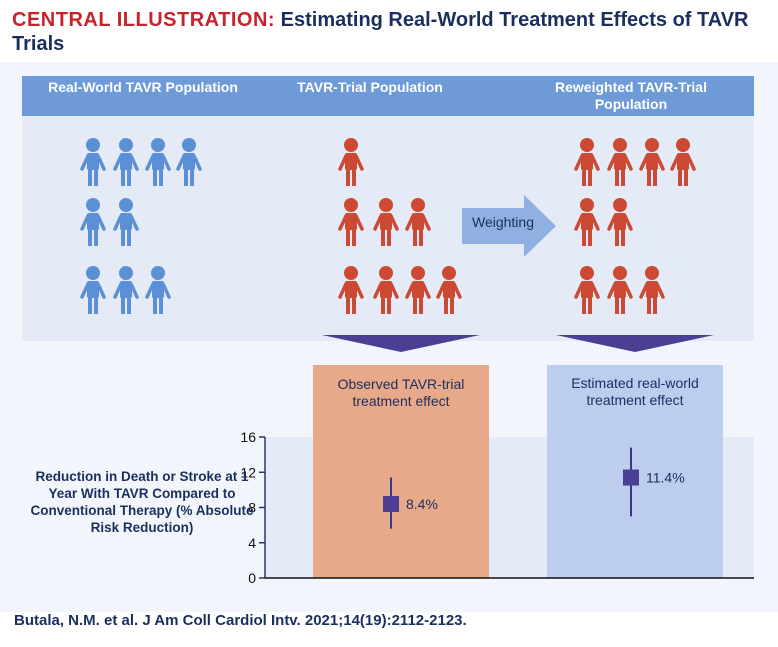 This screenshot has width=778, height=647. What do you see at coordinates (401, 343) in the screenshot?
I see `trial-funnel-arrow` at bounding box center [401, 343].